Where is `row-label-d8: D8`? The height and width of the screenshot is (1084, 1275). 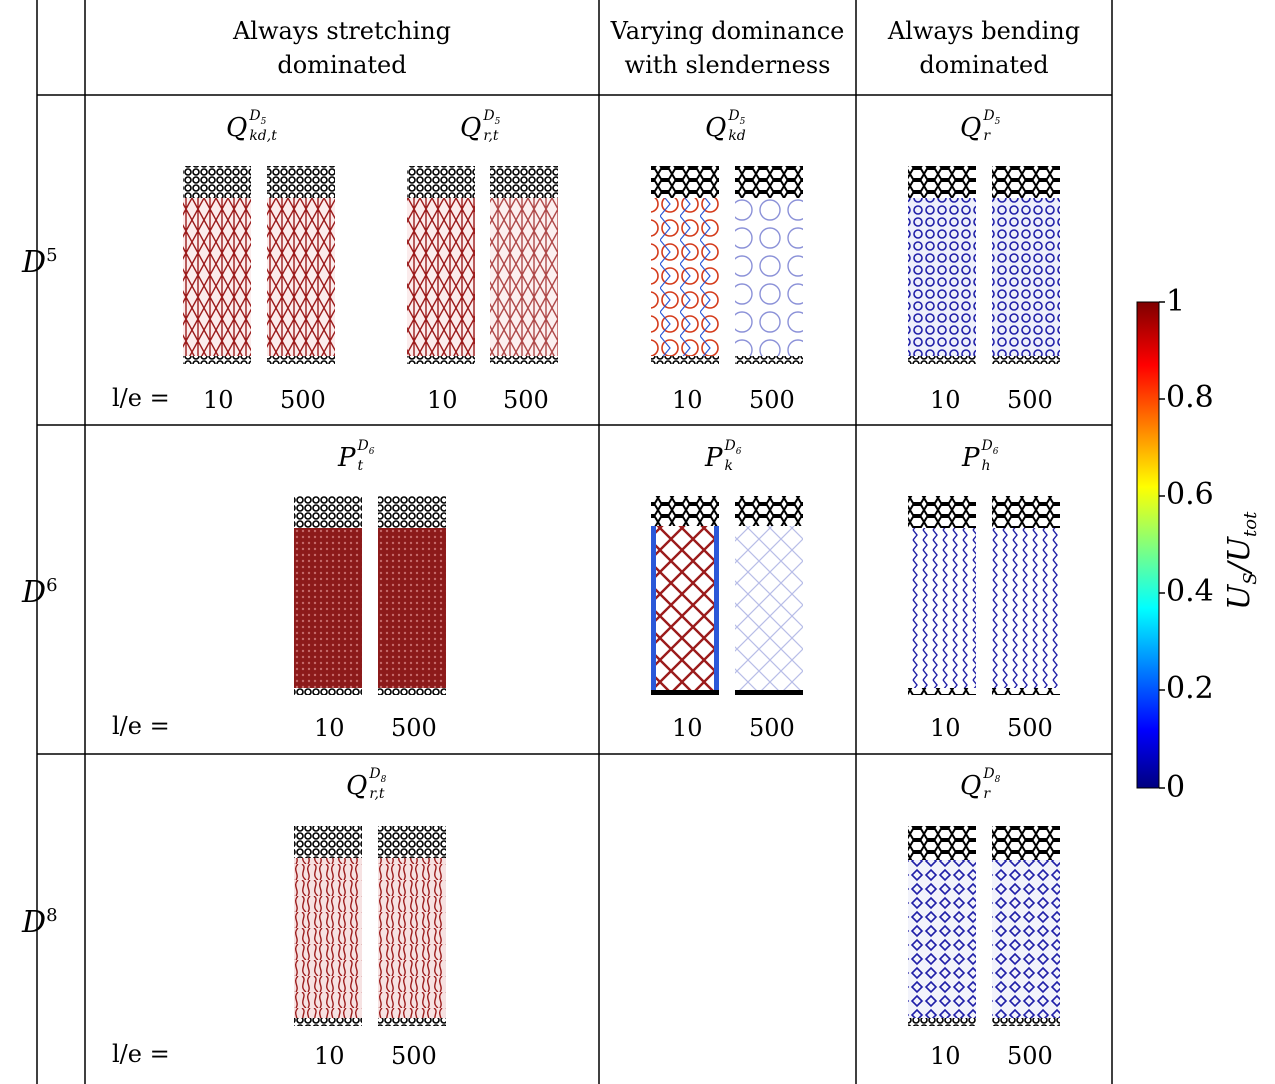
row-label-d8: D8 is located at coordinates (40, 922).